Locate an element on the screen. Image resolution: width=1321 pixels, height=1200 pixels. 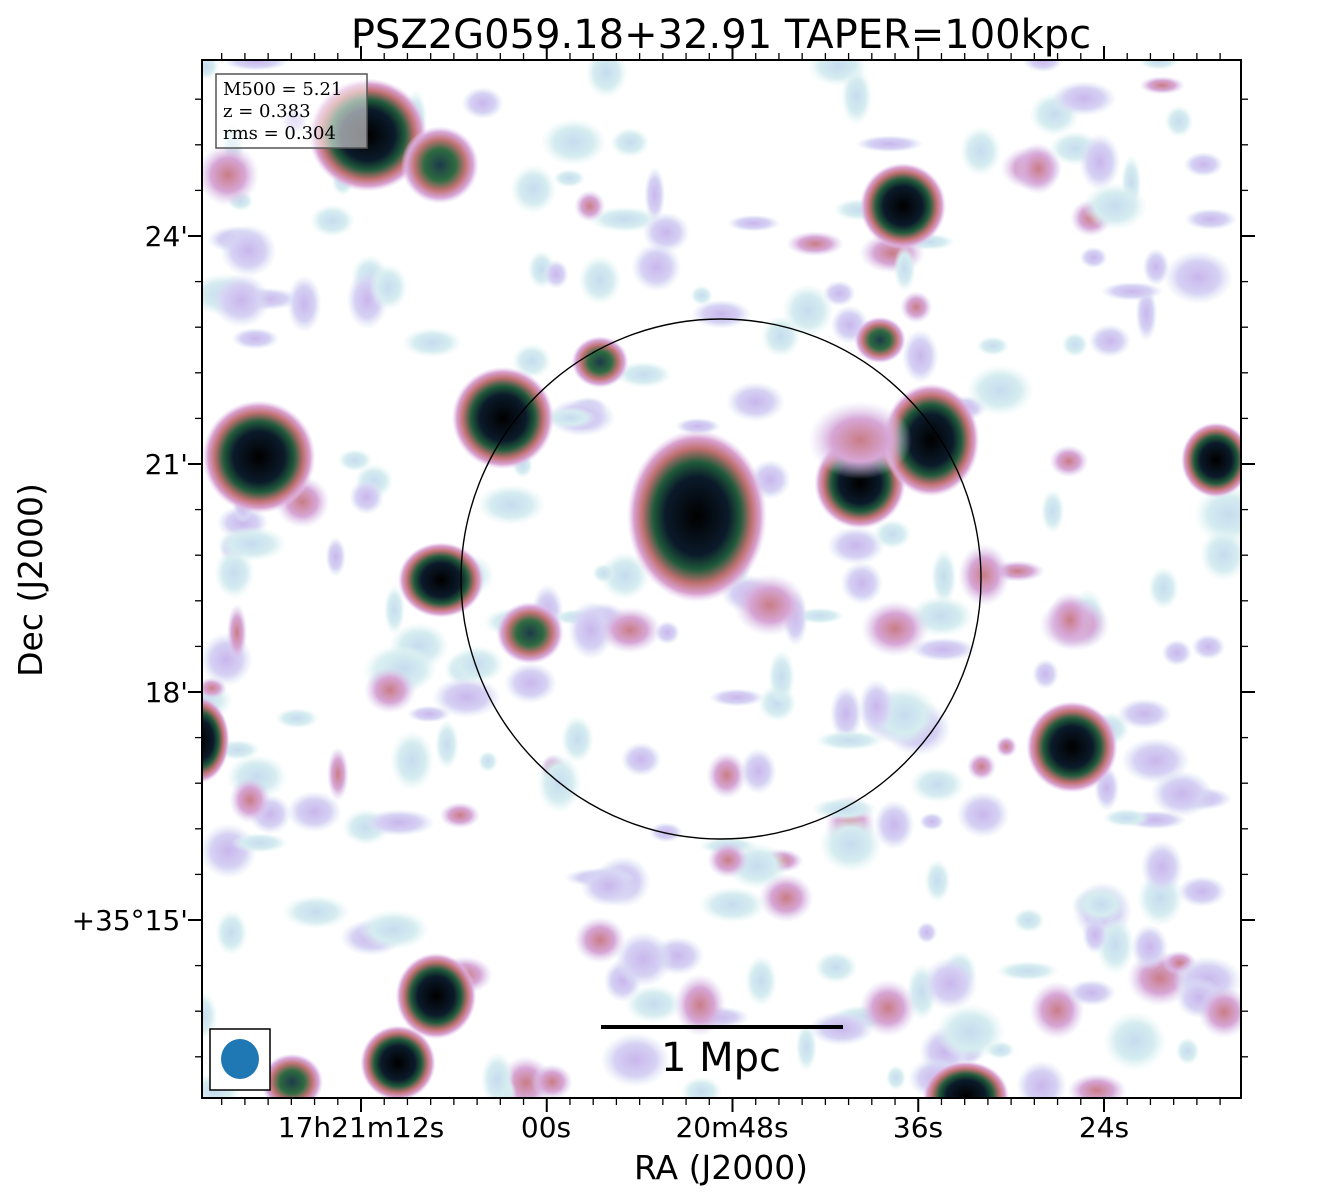
y-axis-label: Dec (J2000) is located at coordinates (30, 580).